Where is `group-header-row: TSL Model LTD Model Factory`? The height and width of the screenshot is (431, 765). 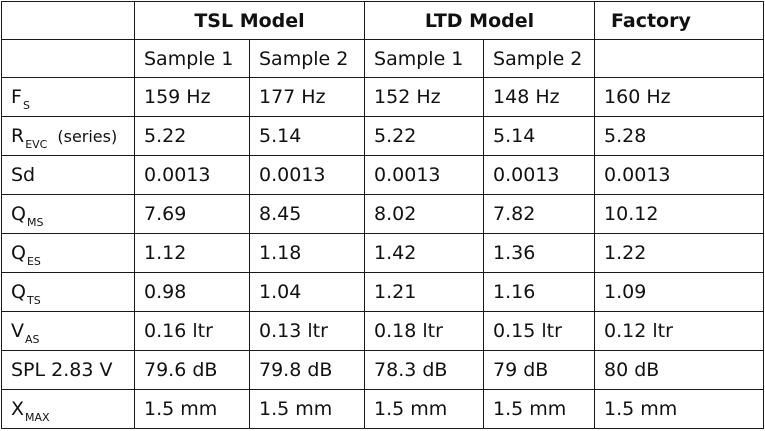 group-header-row: TSL Model LTD Model Factory is located at coordinates (383, 20).